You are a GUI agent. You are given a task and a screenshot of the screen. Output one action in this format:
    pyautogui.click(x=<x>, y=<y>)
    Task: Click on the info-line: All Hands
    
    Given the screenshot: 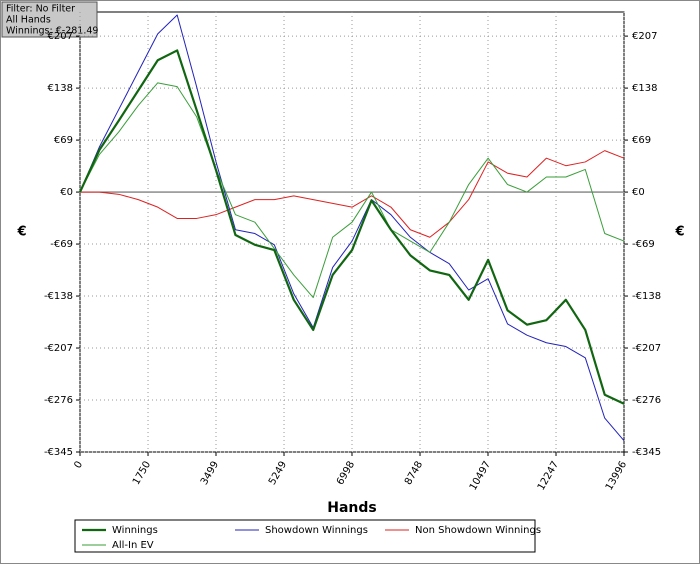 What is the action you would take?
    pyautogui.click(x=28, y=20)
    